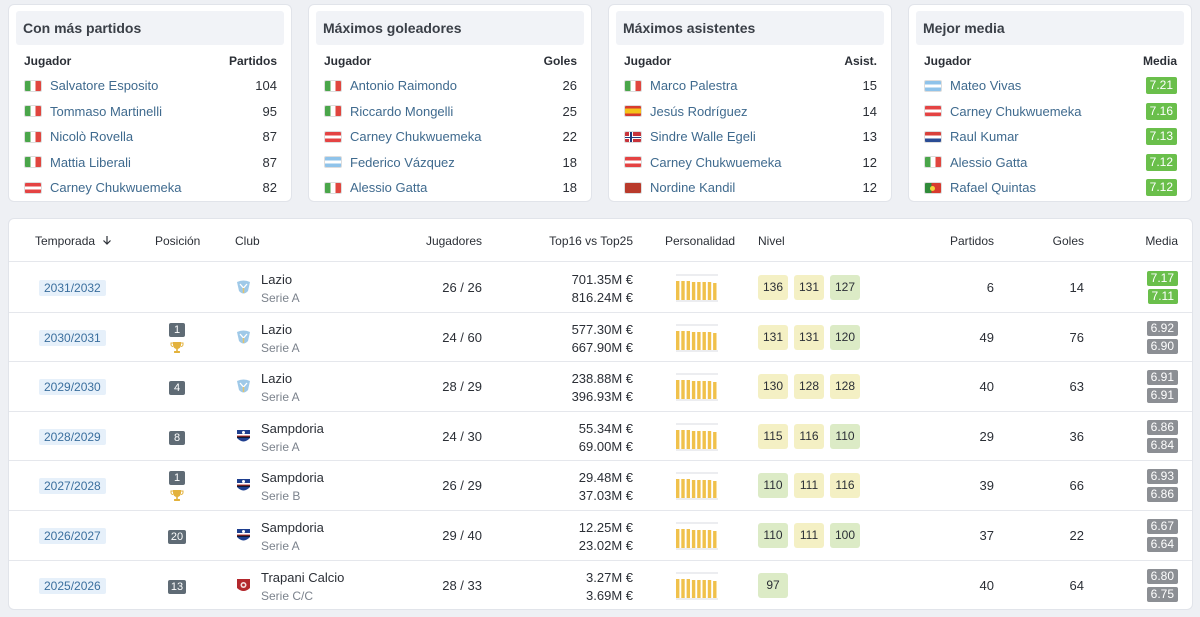 The image size is (1200, 617). I want to click on player-link: Mattia Liberali, so click(90, 162).